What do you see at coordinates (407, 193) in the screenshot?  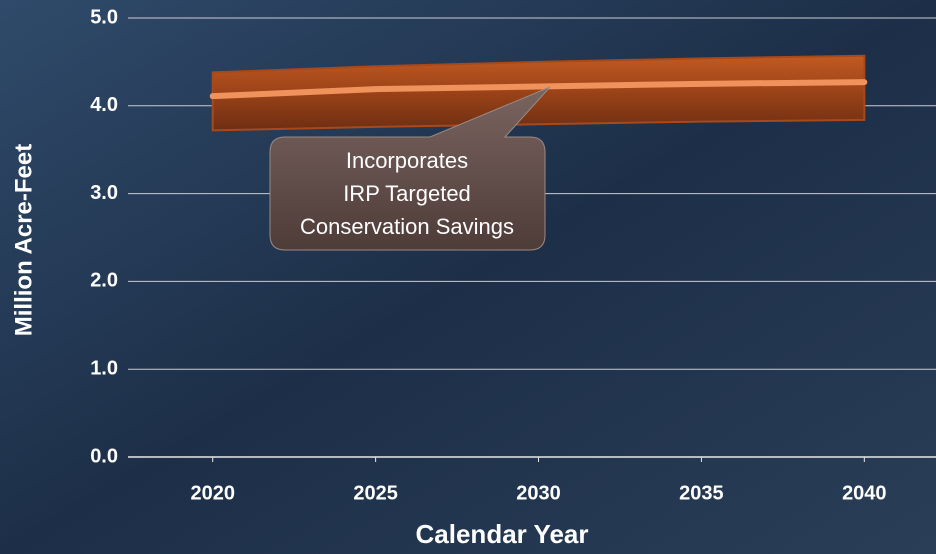 I see `callout-text: IRP Targeted` at bounding box center [407, 193].